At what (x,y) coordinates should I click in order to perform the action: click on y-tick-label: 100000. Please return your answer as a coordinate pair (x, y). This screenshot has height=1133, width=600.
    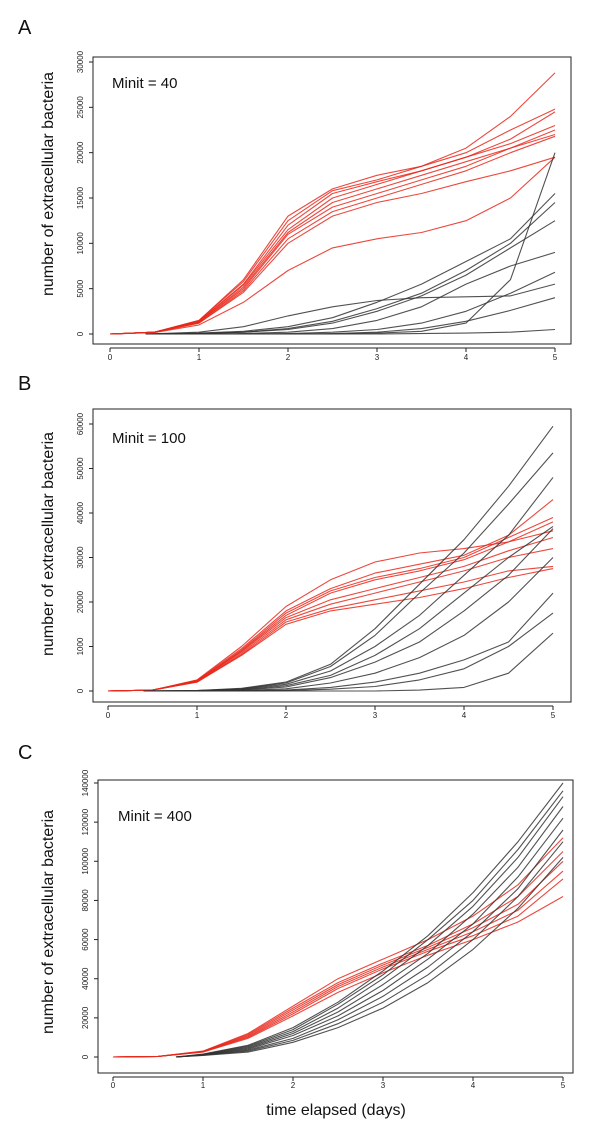
    Looking at the image, I should click on (85, 860).